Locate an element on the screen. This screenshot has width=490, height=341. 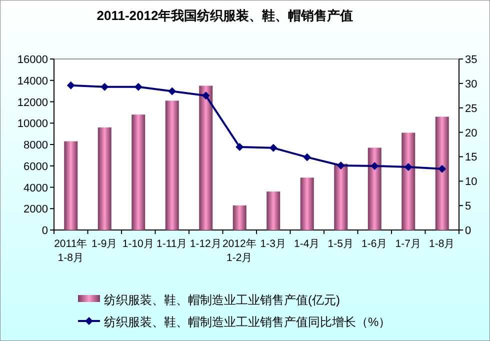
x-tick-label: 1-7月 is located at coordinates (408, 244).